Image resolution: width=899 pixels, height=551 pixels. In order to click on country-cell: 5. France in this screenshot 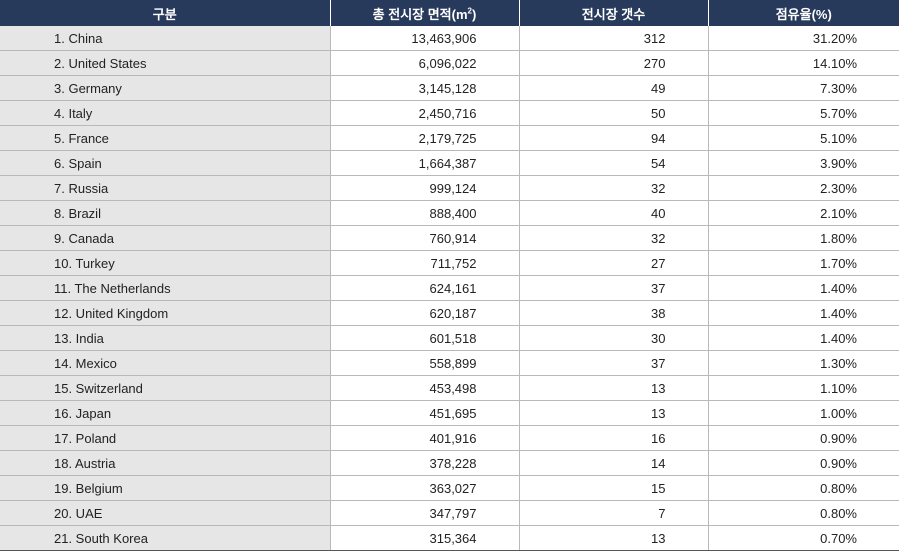, I will do `click(165, 138)`.